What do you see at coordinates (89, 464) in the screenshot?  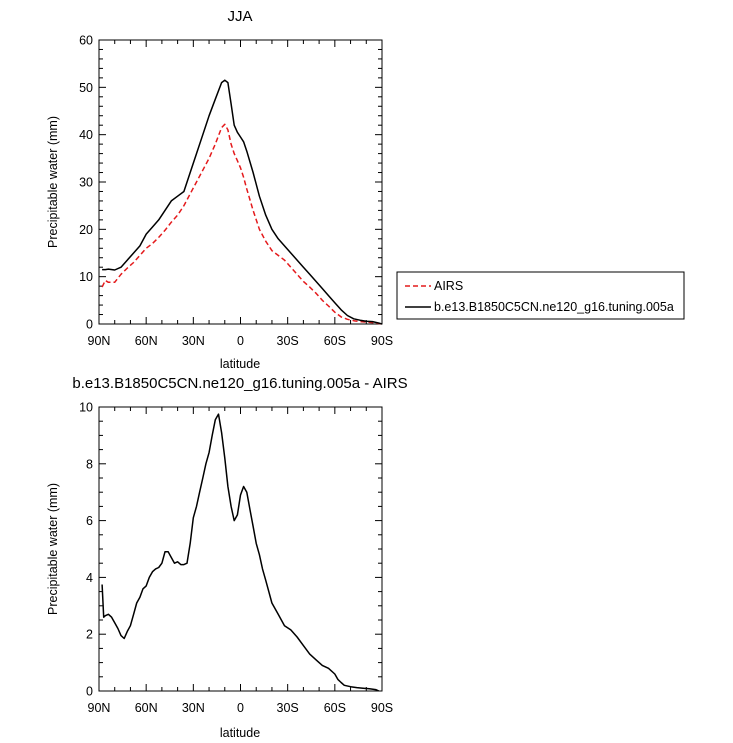 I see `y-tick-label: 8` at bounding box center [89, 464].